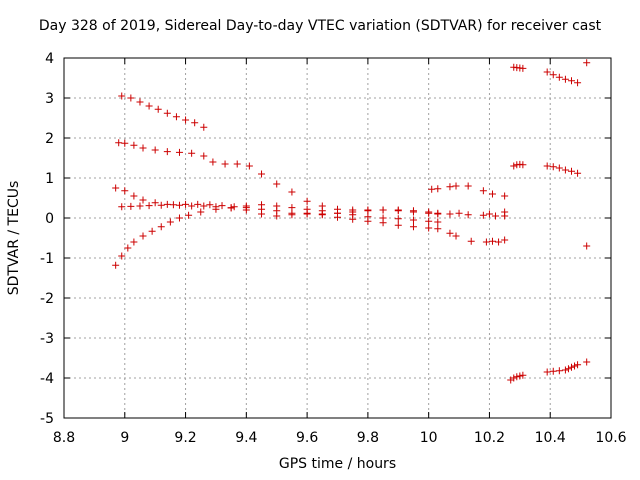  I want to click on y-tick-label: 1, so click(49, 179).